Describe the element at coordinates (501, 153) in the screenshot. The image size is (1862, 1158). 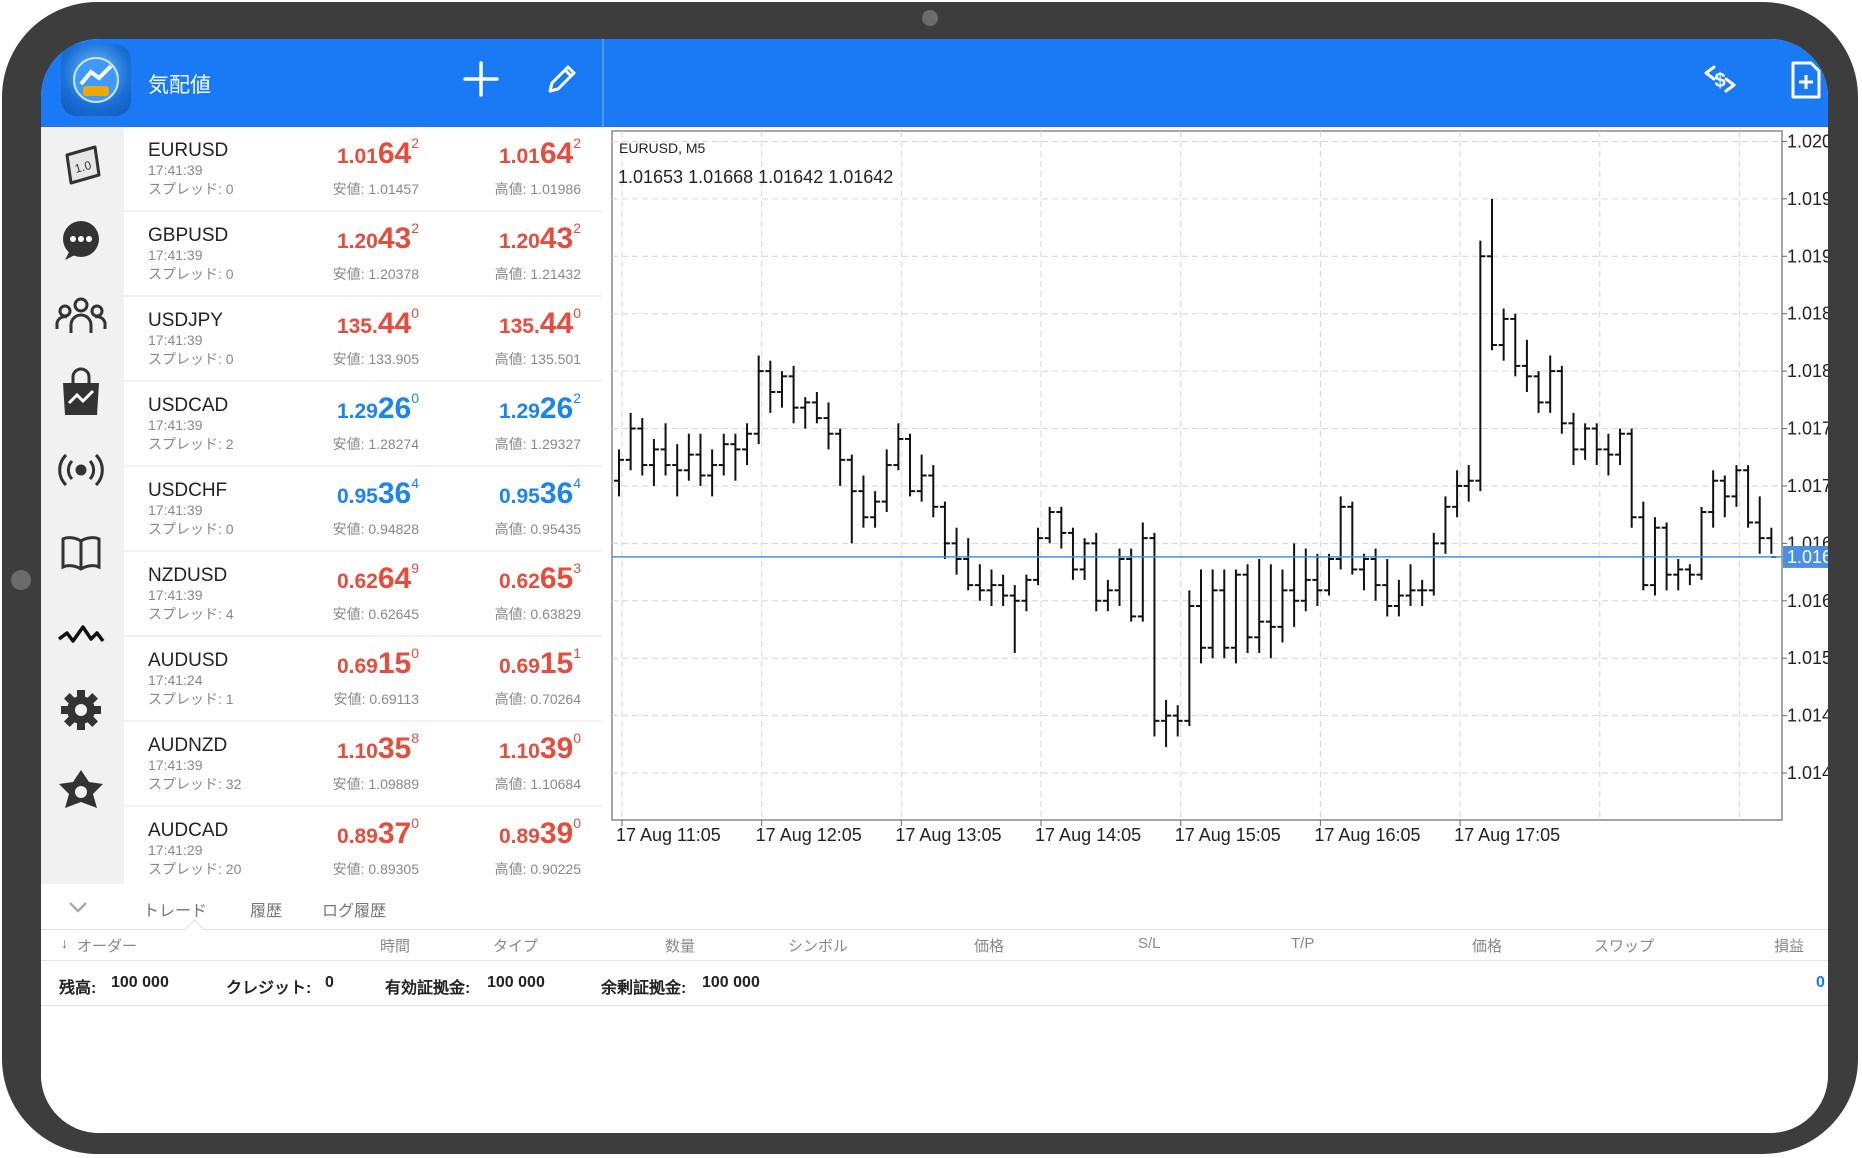
I see `ask-price: 1.01642` at that location.